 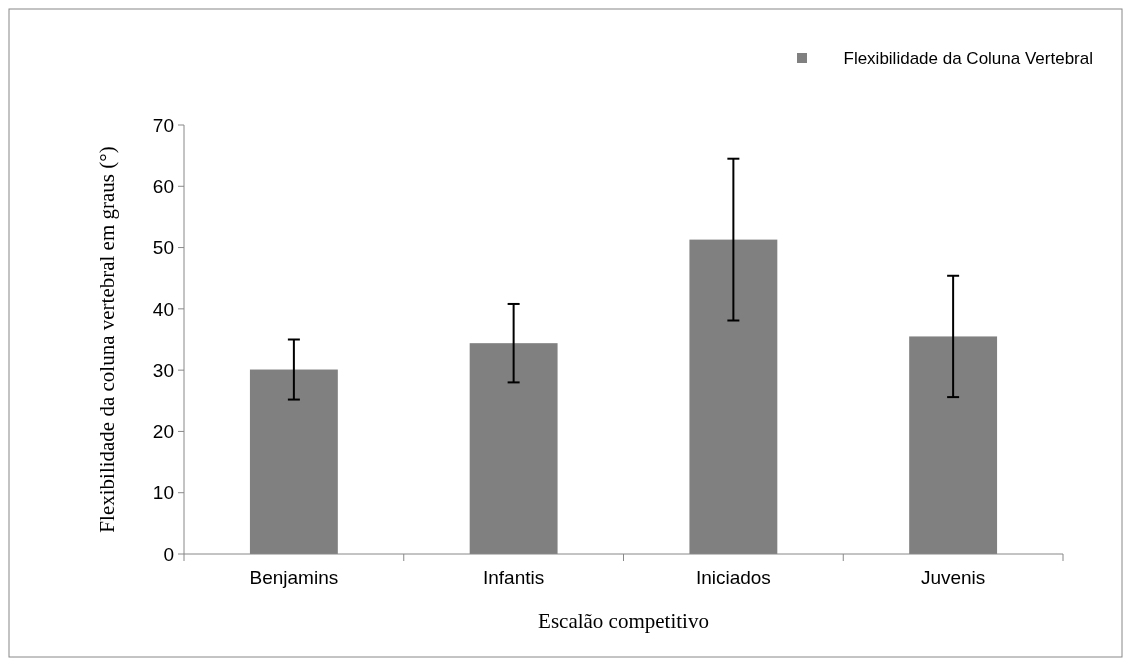 What do you see at coordinates (163, 186) in the screenshot?
I see `y-tick-label: 60` at bounding box center [163, 186].